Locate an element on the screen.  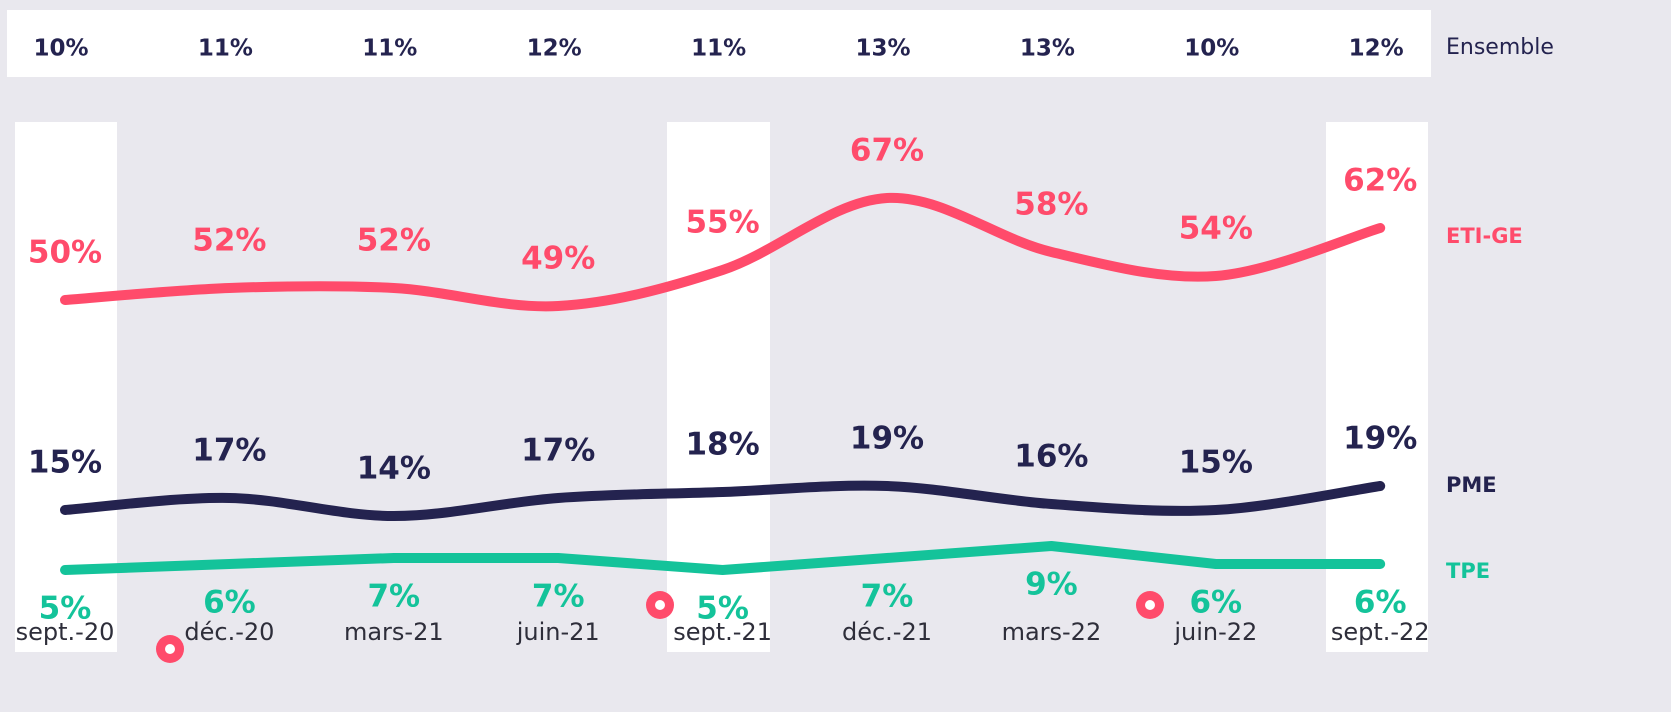
ensemble-name: Ensemble is located at coordinates (1500, 47).